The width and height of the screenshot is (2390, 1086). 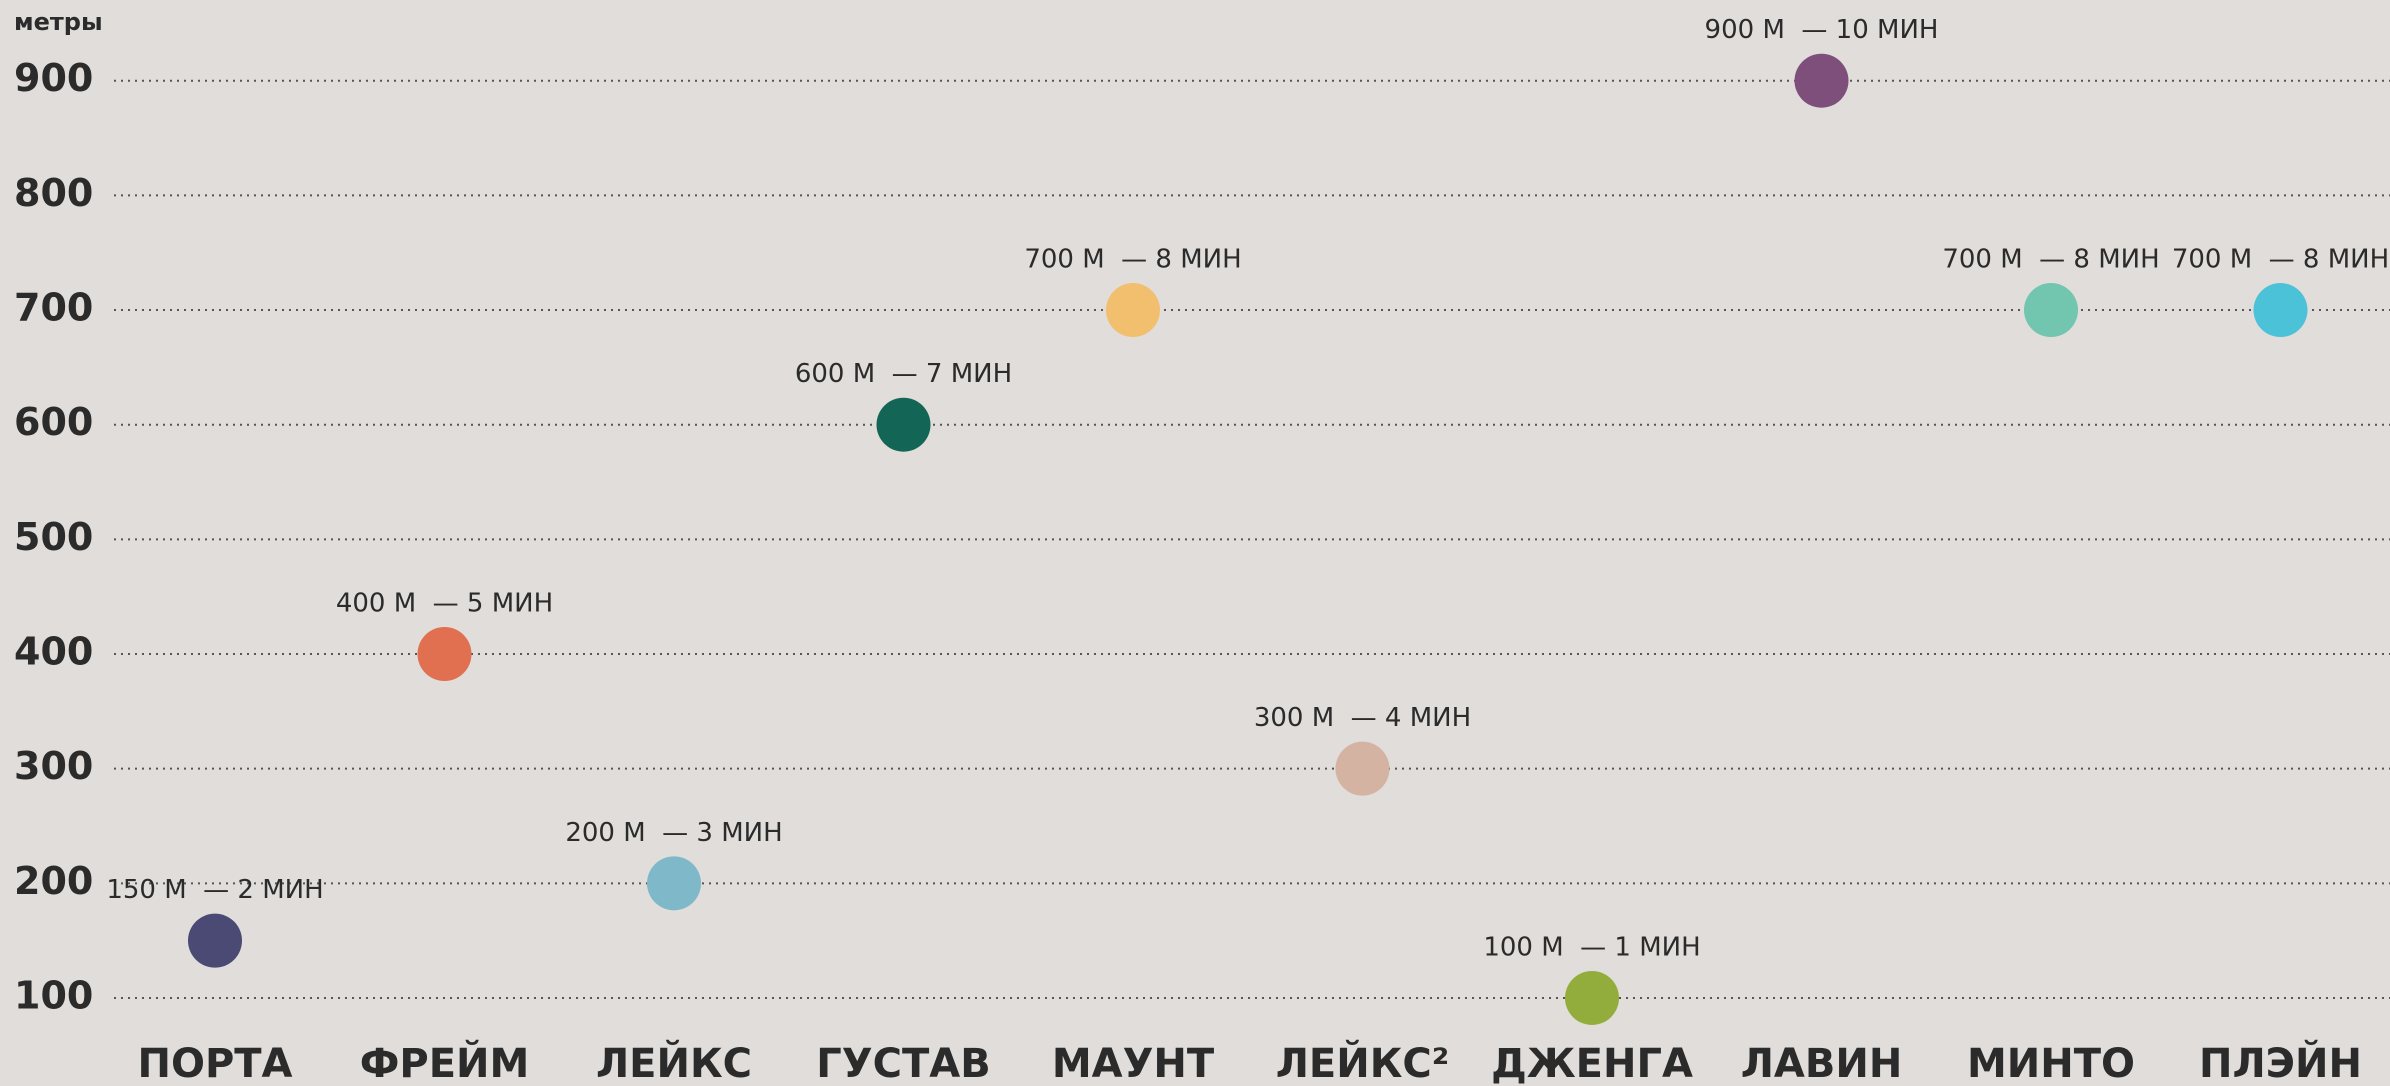 I want to click on y-axis-label: метры, so click(x=58, y=22).